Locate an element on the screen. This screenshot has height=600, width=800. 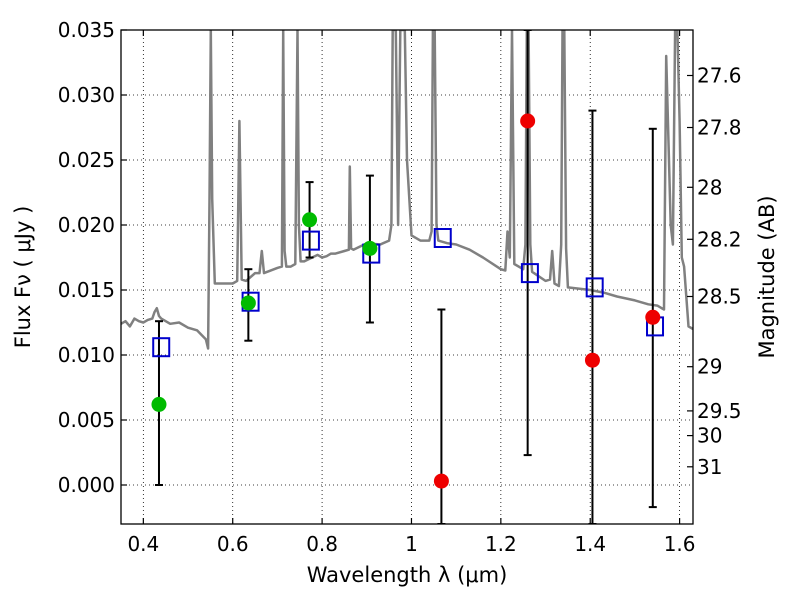
y-tick-label: 0.015 is located at coordinates (86, 290).